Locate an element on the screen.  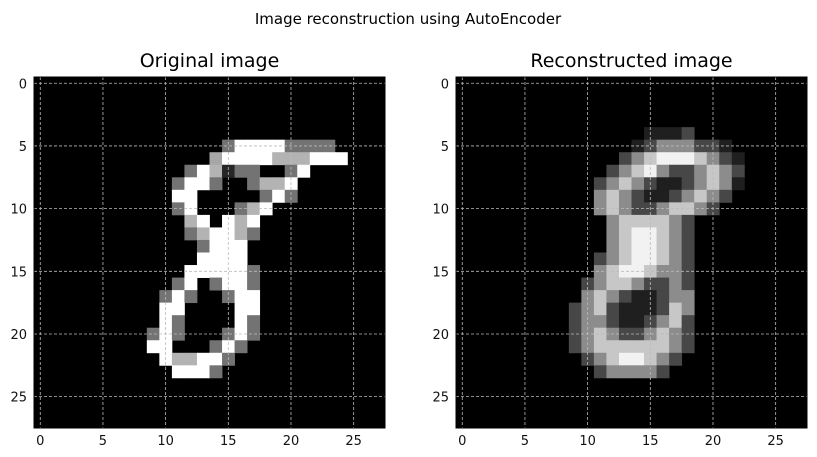
x-tick-label: 5 is located at coordinates (525, 441).